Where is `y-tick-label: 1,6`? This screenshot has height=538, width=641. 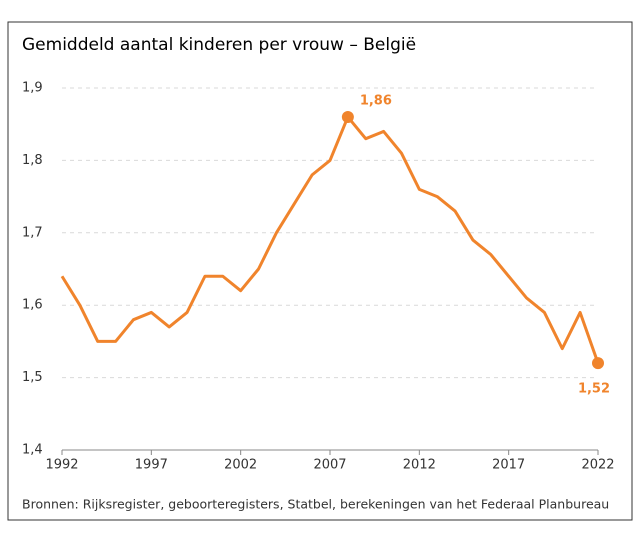
y-tick-label: 1,6 is located at coordinates (32, 305).